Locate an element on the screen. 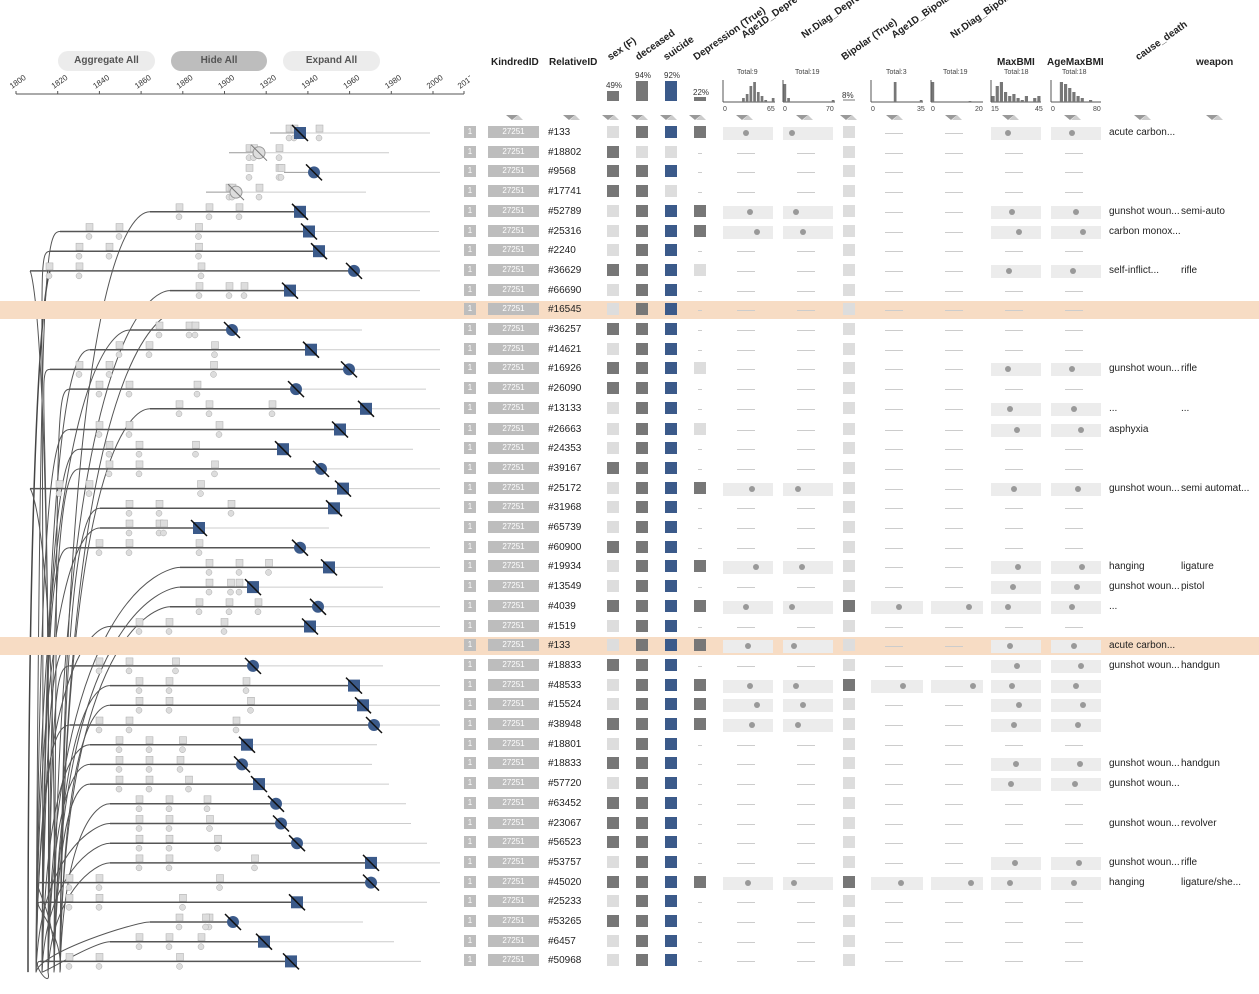 This screenshot has width=1259, height=994. table-row: 1 27251 #65739 is located at coordinates (629, 528).